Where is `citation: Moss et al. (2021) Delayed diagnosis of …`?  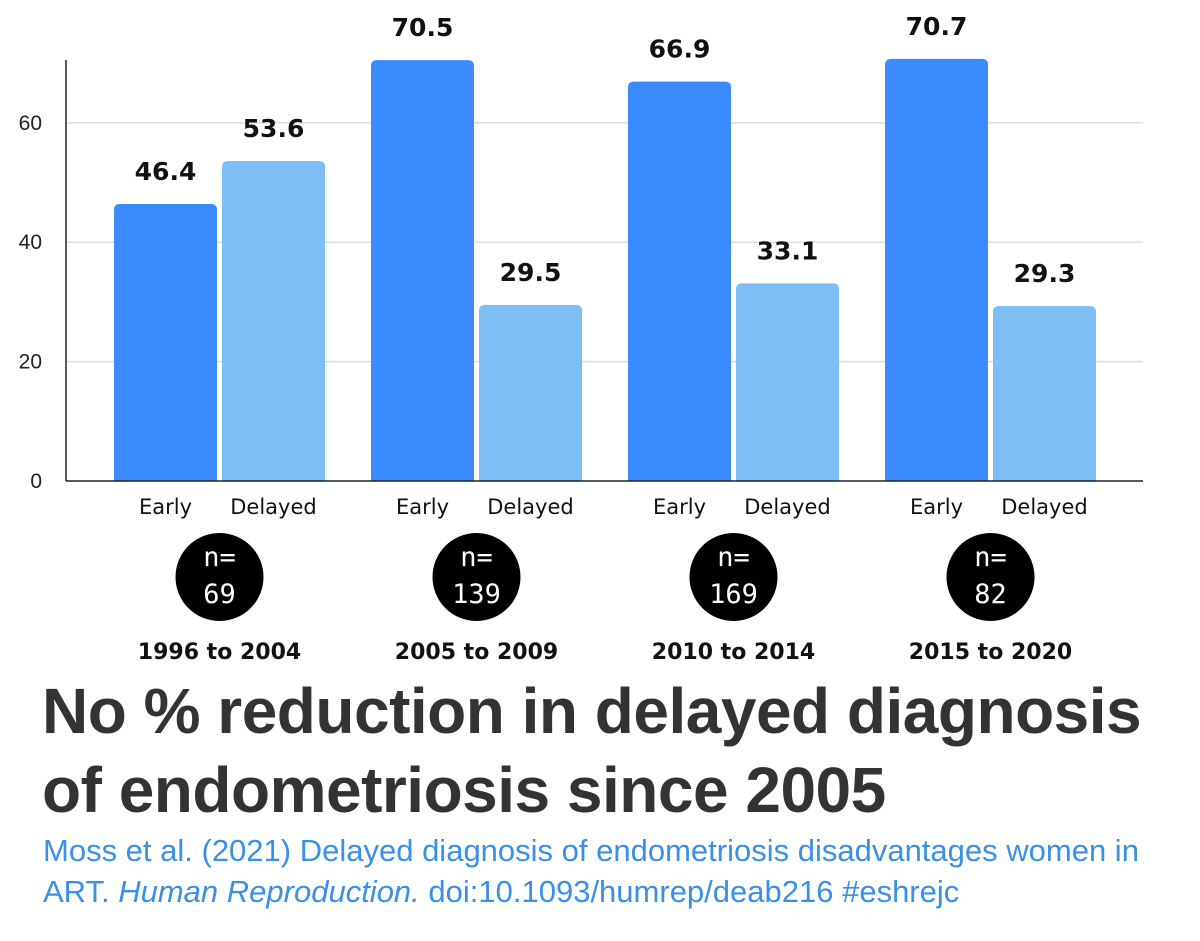
citation: Moss et al. (2021) Delayed diagnosis of … is located at coordinates (618, 871).